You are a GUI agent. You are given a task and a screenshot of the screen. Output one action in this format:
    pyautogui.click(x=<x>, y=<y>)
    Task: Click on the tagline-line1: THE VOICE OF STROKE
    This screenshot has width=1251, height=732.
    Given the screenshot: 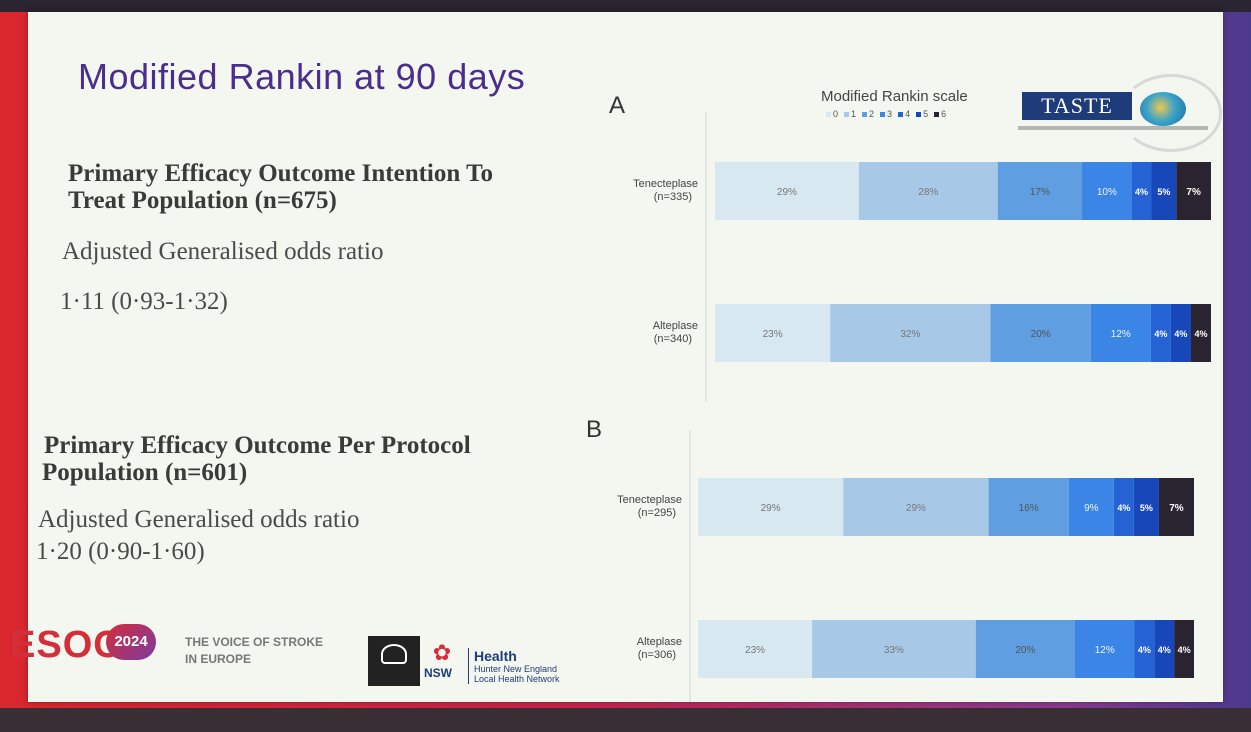 What is the action you would take?
    pyautogui.click(x=254, y=642)
    